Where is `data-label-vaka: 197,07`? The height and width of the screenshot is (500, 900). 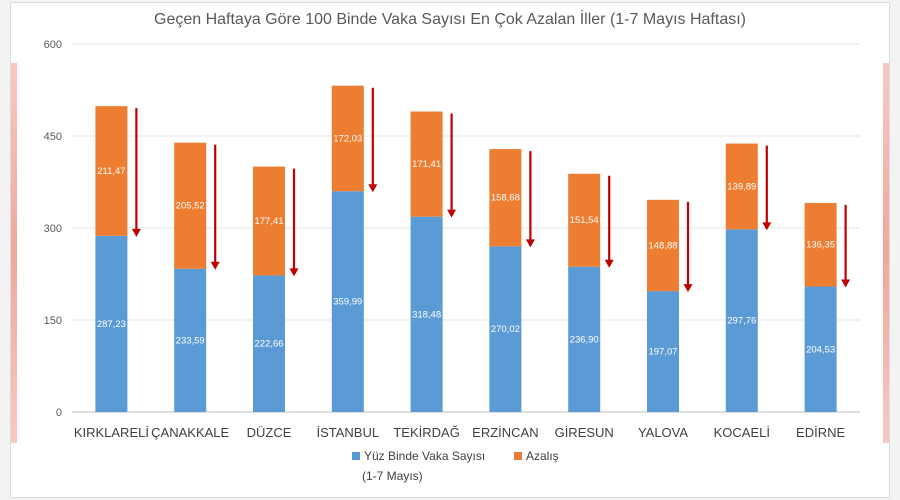
data-label-vaka: 197,07 is located at coordinates (662, 352).